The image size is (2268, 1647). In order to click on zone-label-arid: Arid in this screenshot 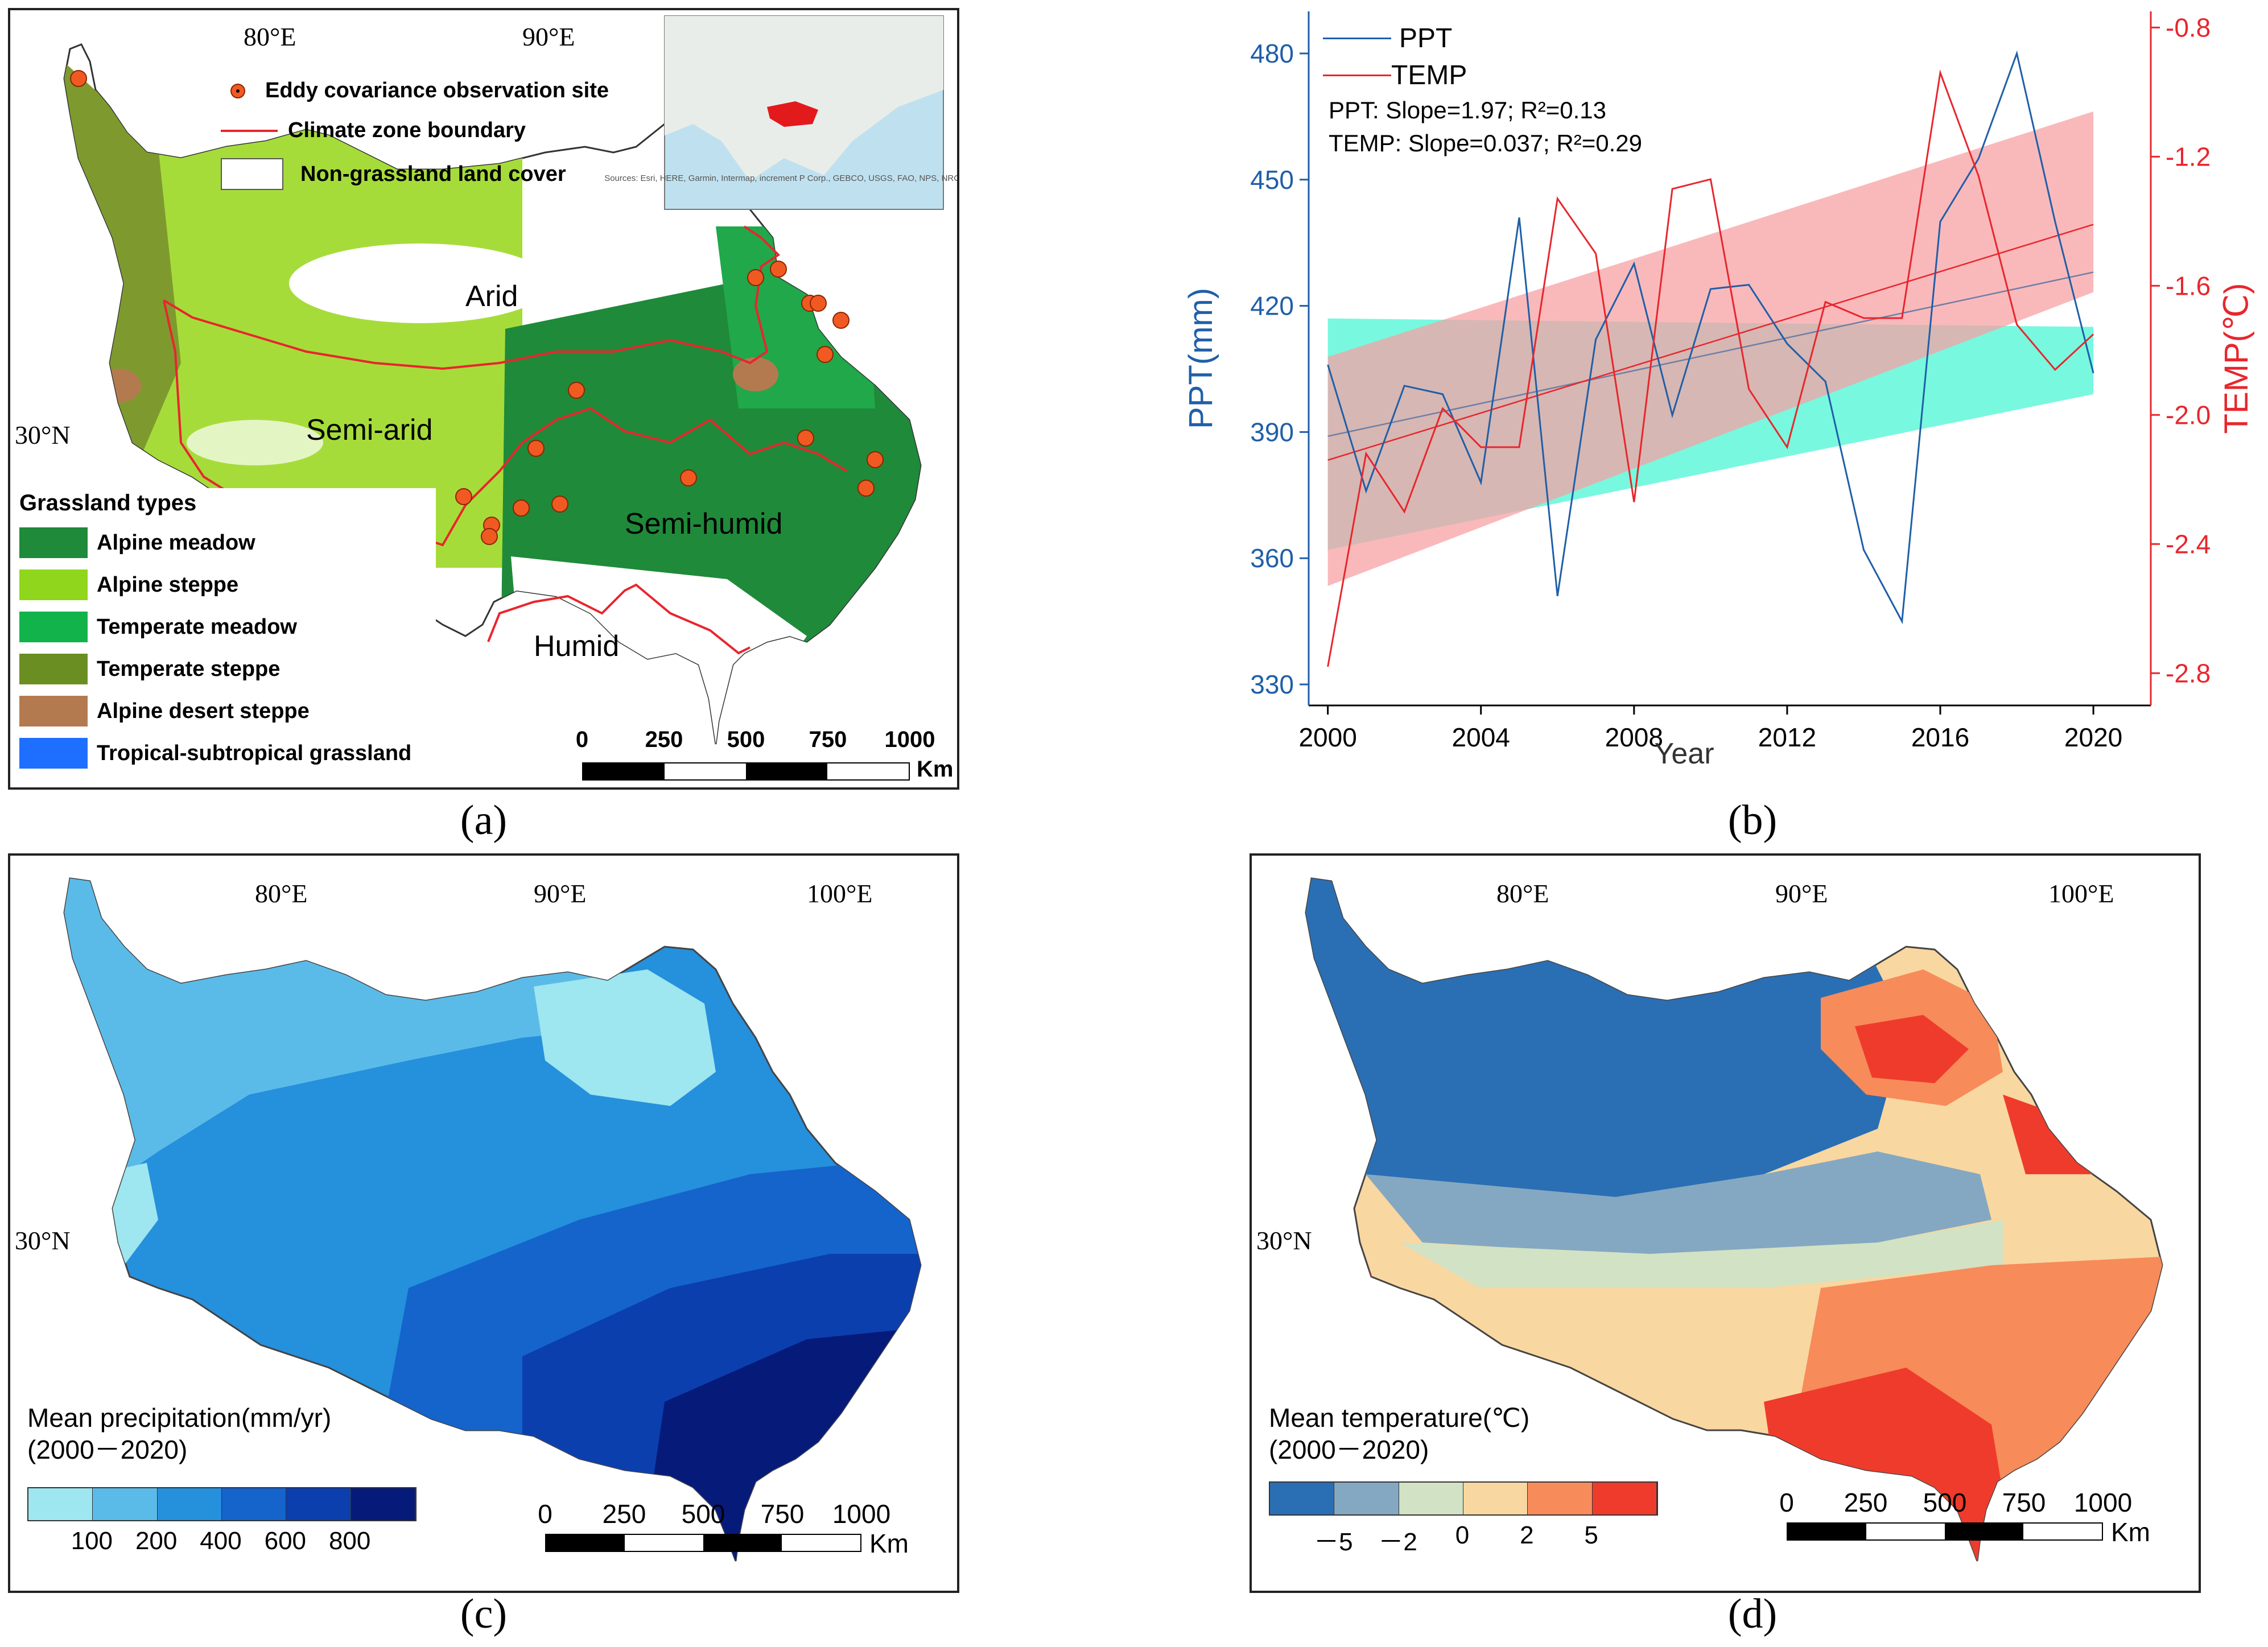, I will do `click(492, 296)`.